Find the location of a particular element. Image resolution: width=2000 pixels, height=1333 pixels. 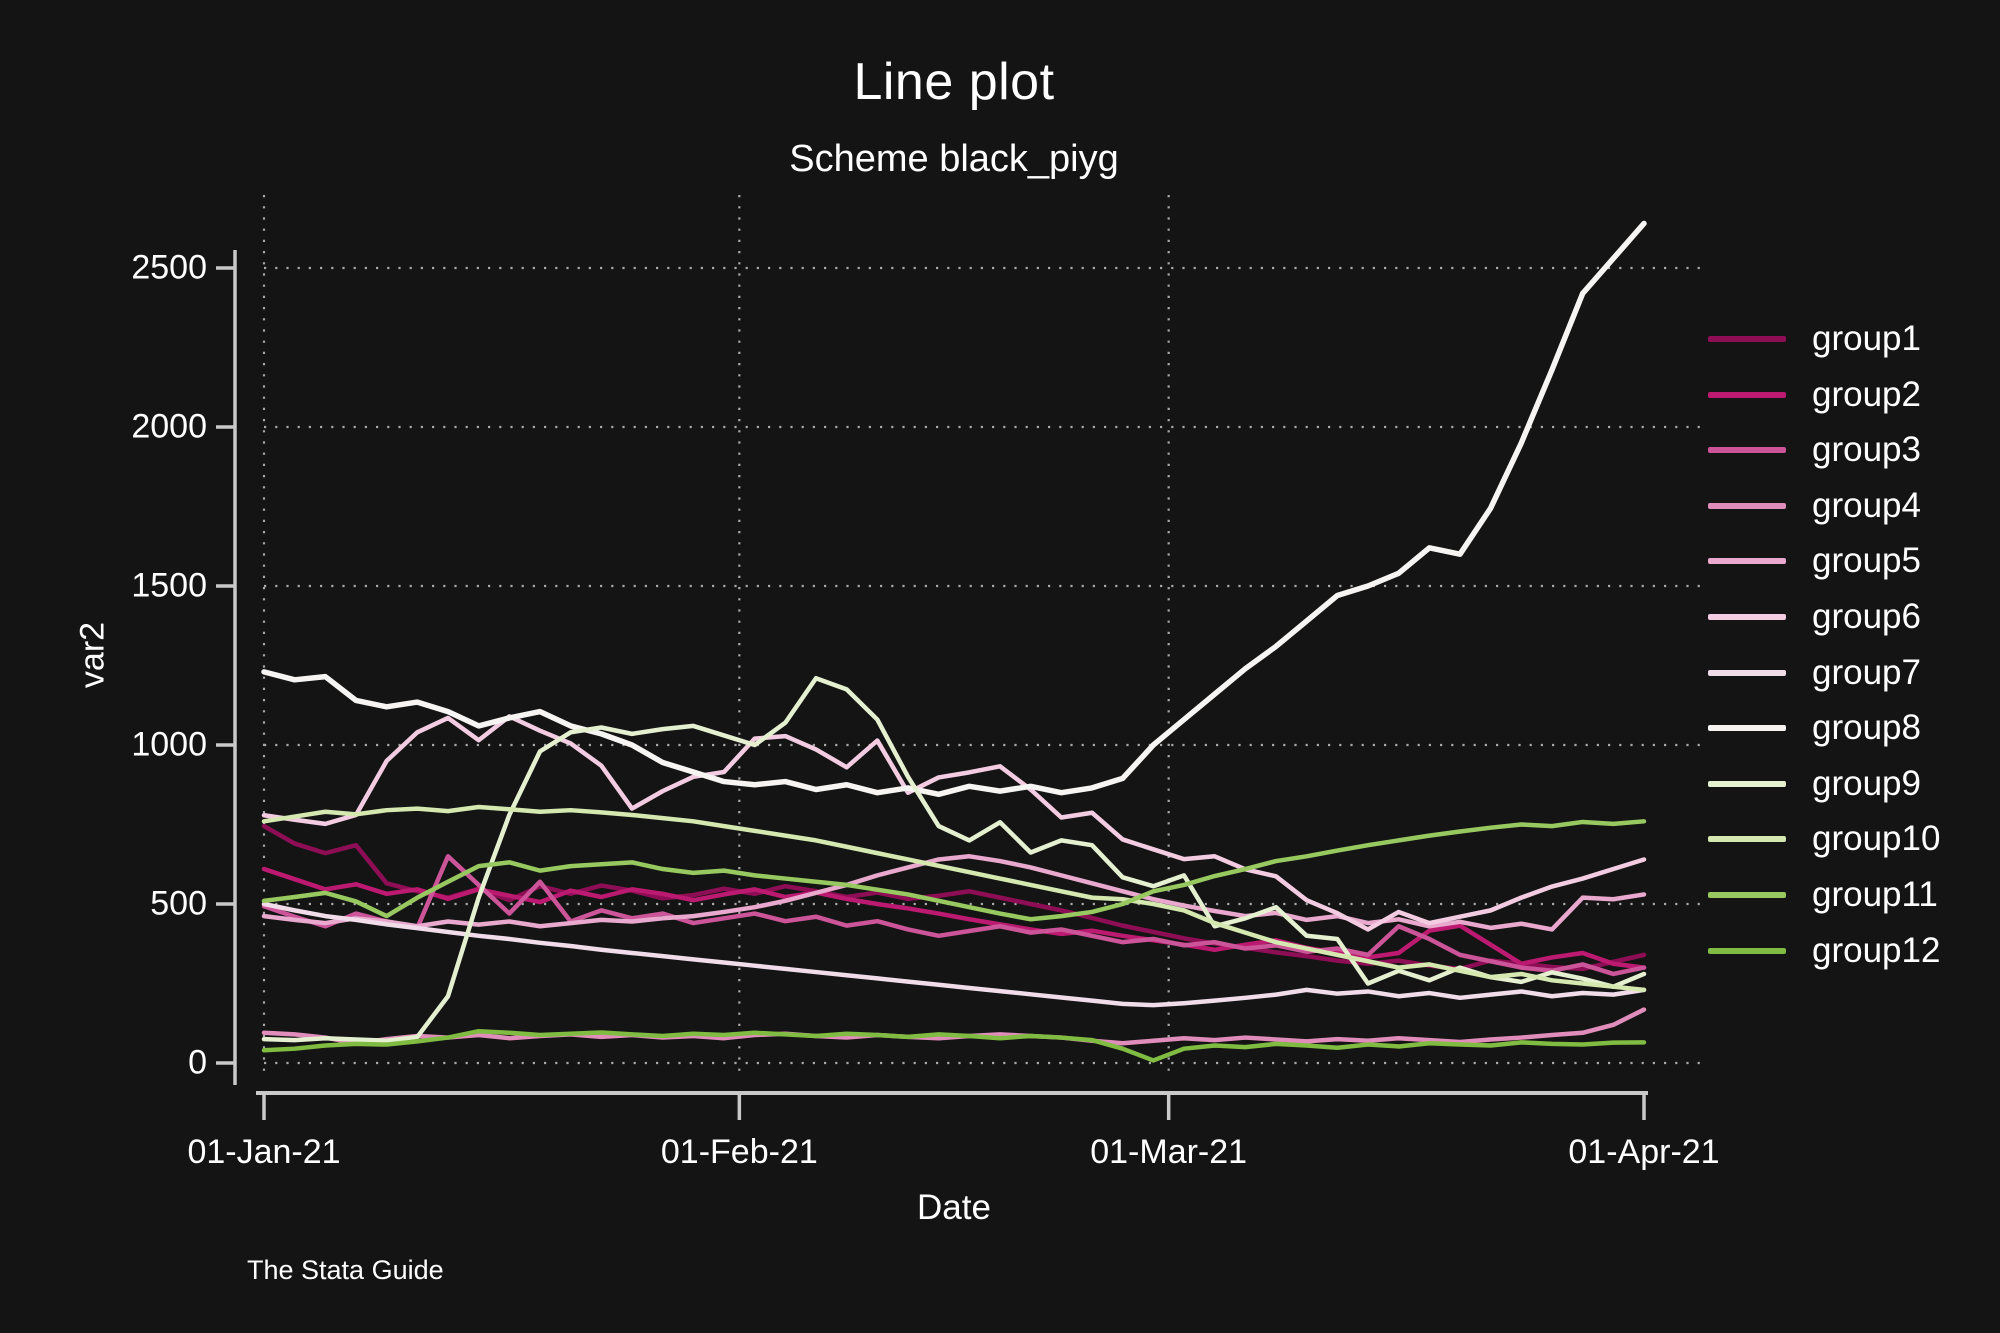

series-line-group4 is located at coordinates (954, 1026).